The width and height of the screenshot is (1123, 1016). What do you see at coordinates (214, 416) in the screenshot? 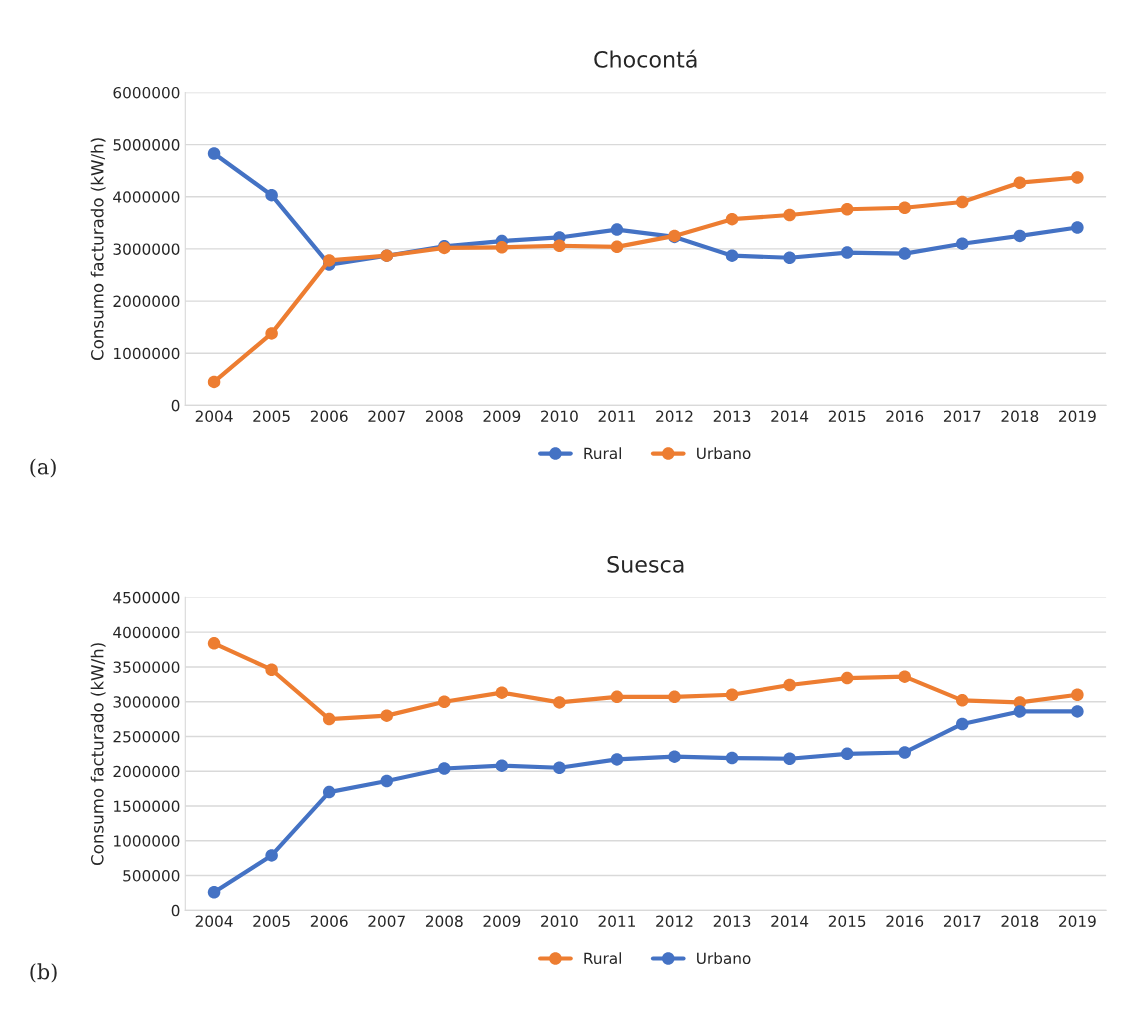
I see `x-tick-label: 2004` at bounding box center [214, 416].